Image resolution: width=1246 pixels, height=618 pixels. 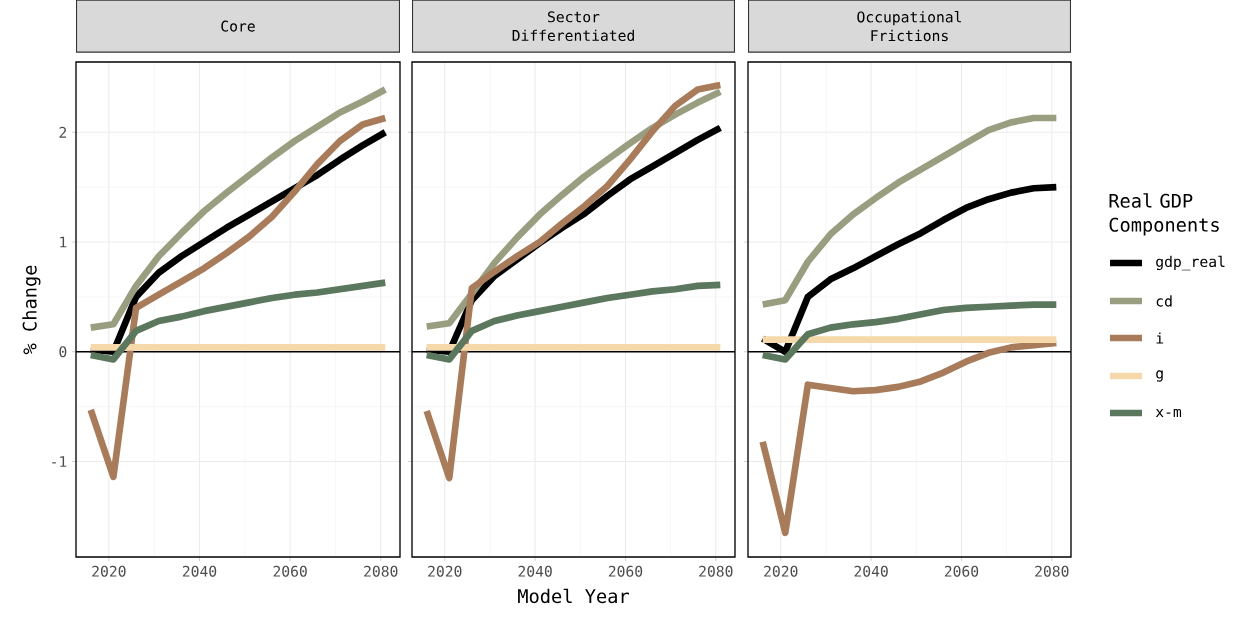 I want to click on y-axis-title: % Change, so click(x=31, y=310).